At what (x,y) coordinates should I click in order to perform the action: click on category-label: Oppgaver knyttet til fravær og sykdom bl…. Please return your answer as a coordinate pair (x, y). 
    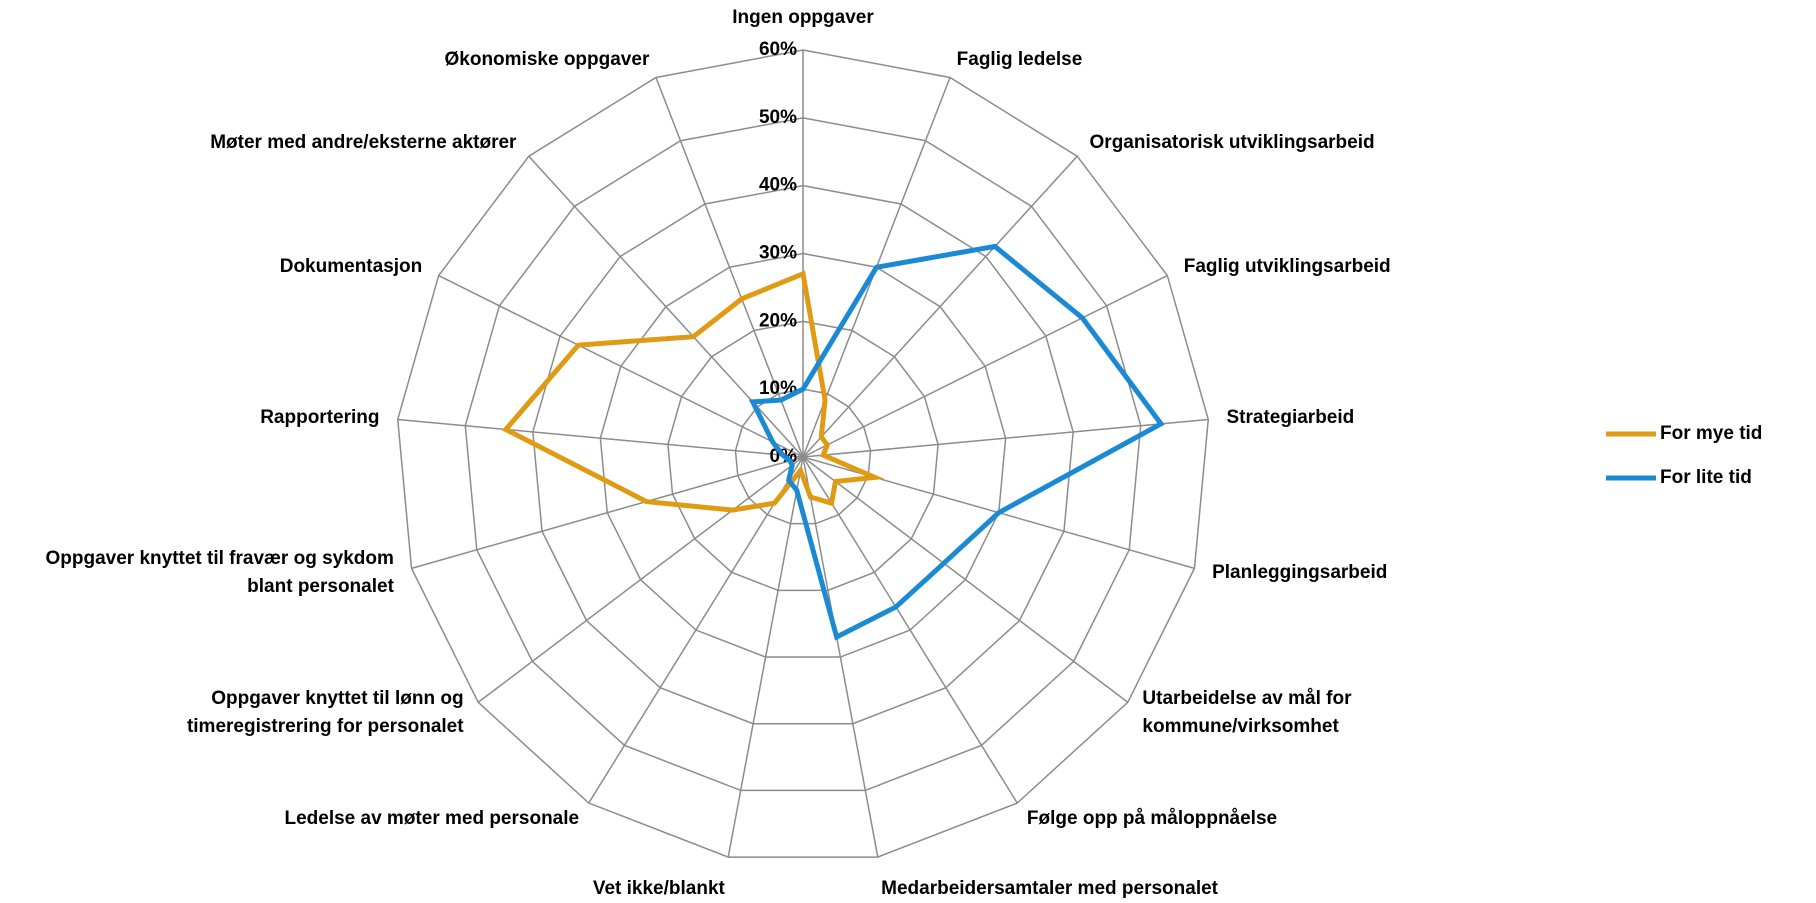
    Looking at the image, I should click on (219, 573).